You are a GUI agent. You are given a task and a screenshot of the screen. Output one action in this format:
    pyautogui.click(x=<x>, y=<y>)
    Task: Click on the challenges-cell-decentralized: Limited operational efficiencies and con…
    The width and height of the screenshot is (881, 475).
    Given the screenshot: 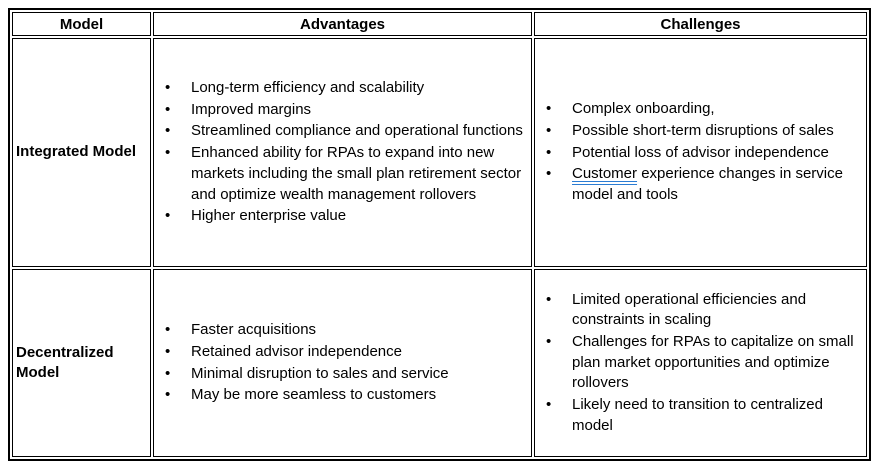 What is the action you would take?
    pyautogui.click(x=700, y=363)
    